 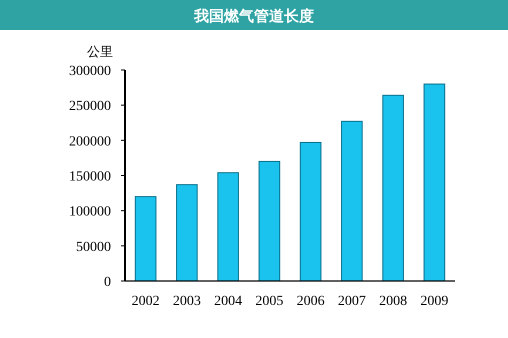 I want to click on y-axis-title: 公里, so click(x=100, y=52).